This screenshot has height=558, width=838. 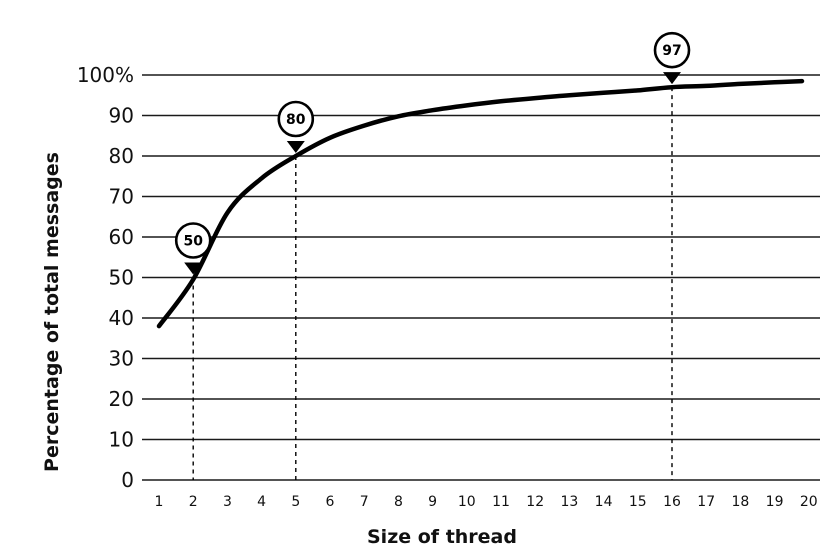 What do you see at coordinates (775, 502) in the screenshot?
I see `x-tick-label: 19` at bounding box center [775, 502].